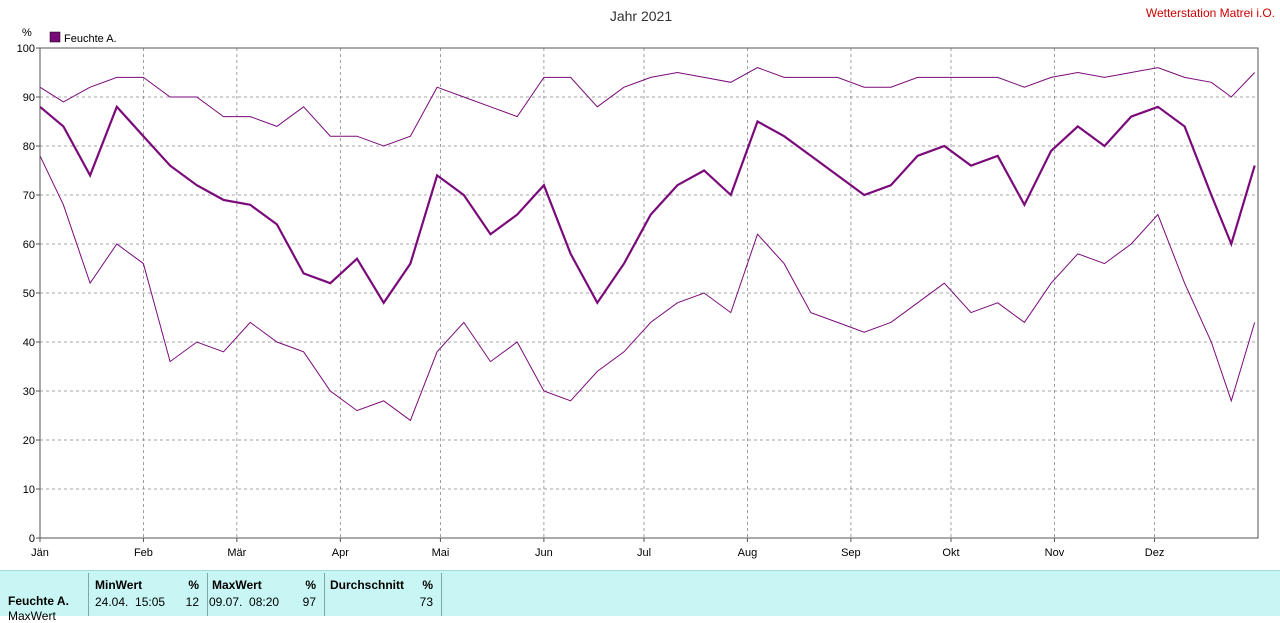  What do you see at coordinates (1155, 553) in the screenshot?
I see `x-tick-label: Dez` at bounding box center [1155, 553].